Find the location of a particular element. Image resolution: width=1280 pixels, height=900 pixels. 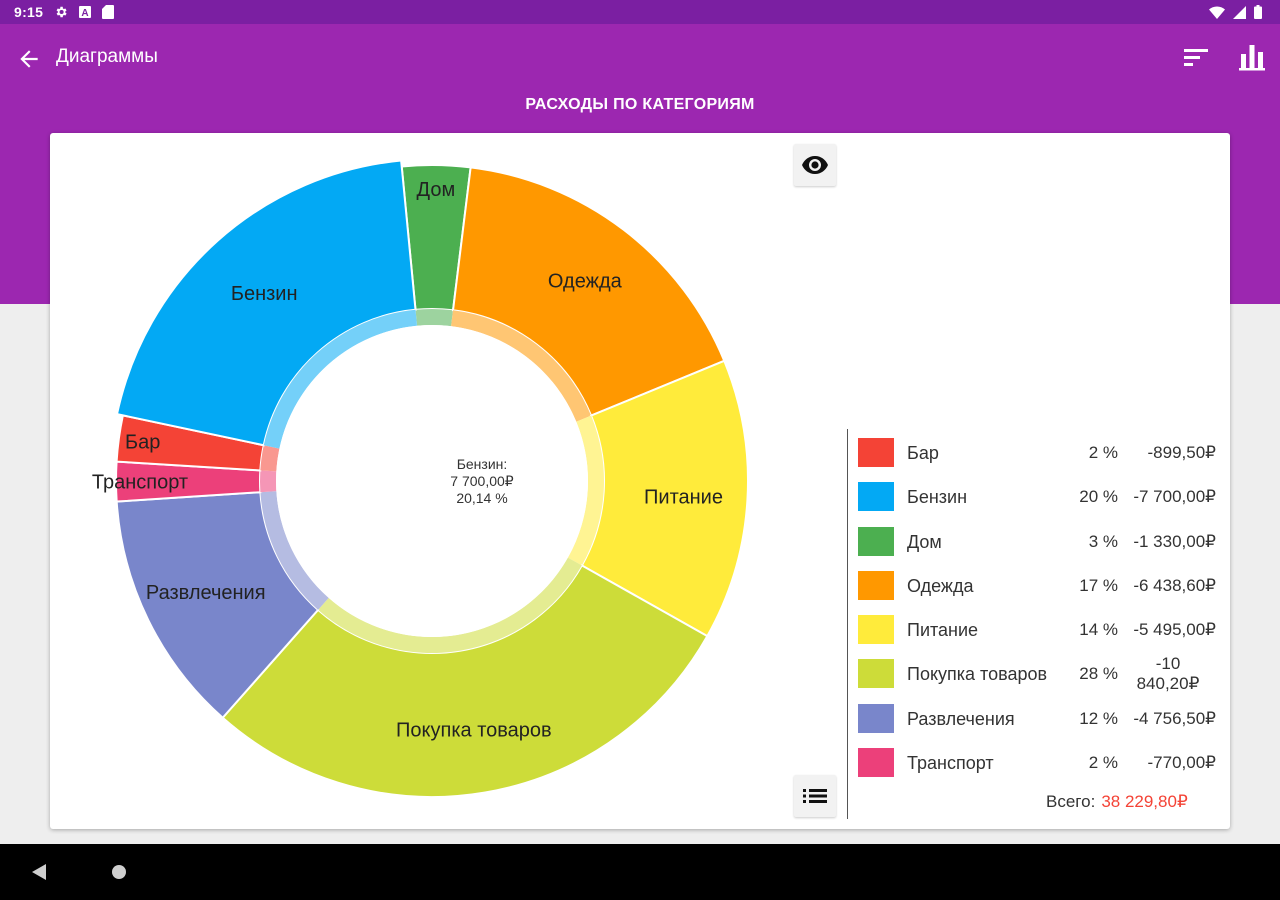

legend-amount: -4 756,50₽ is located at coordinates (1174, 718).